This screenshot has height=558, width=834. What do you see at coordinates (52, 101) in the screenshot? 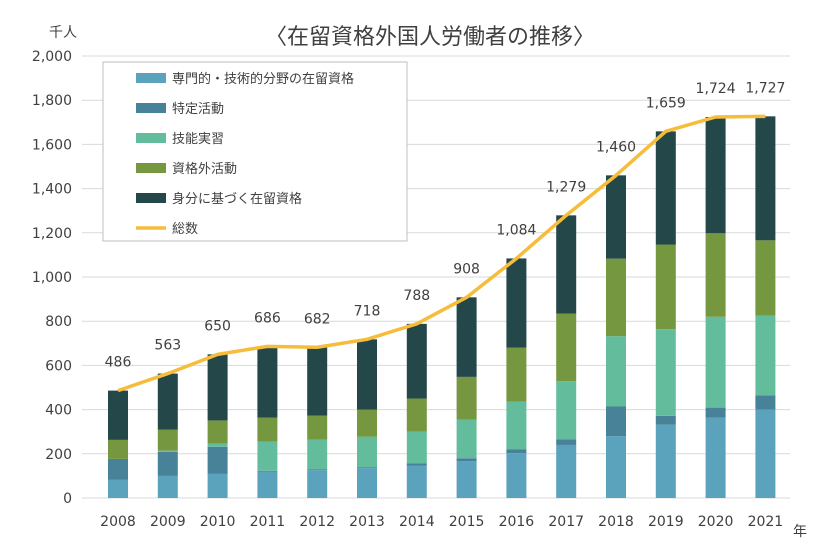
I see `y-tick-label: 1,800` at bounding box center [52, 101].